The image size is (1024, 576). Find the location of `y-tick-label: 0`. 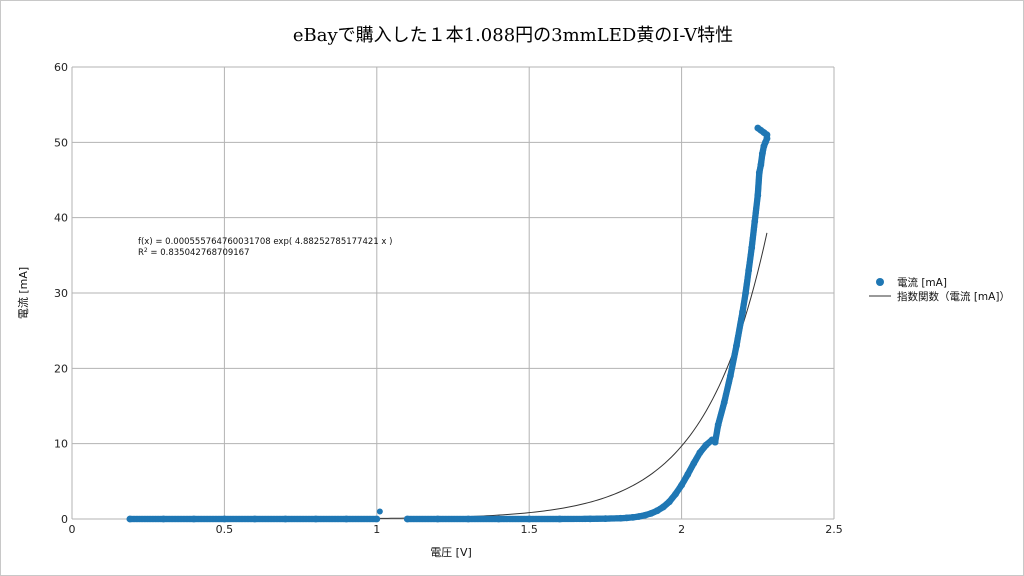

y-tick-label: 0 is located at coordinates (64, 519).